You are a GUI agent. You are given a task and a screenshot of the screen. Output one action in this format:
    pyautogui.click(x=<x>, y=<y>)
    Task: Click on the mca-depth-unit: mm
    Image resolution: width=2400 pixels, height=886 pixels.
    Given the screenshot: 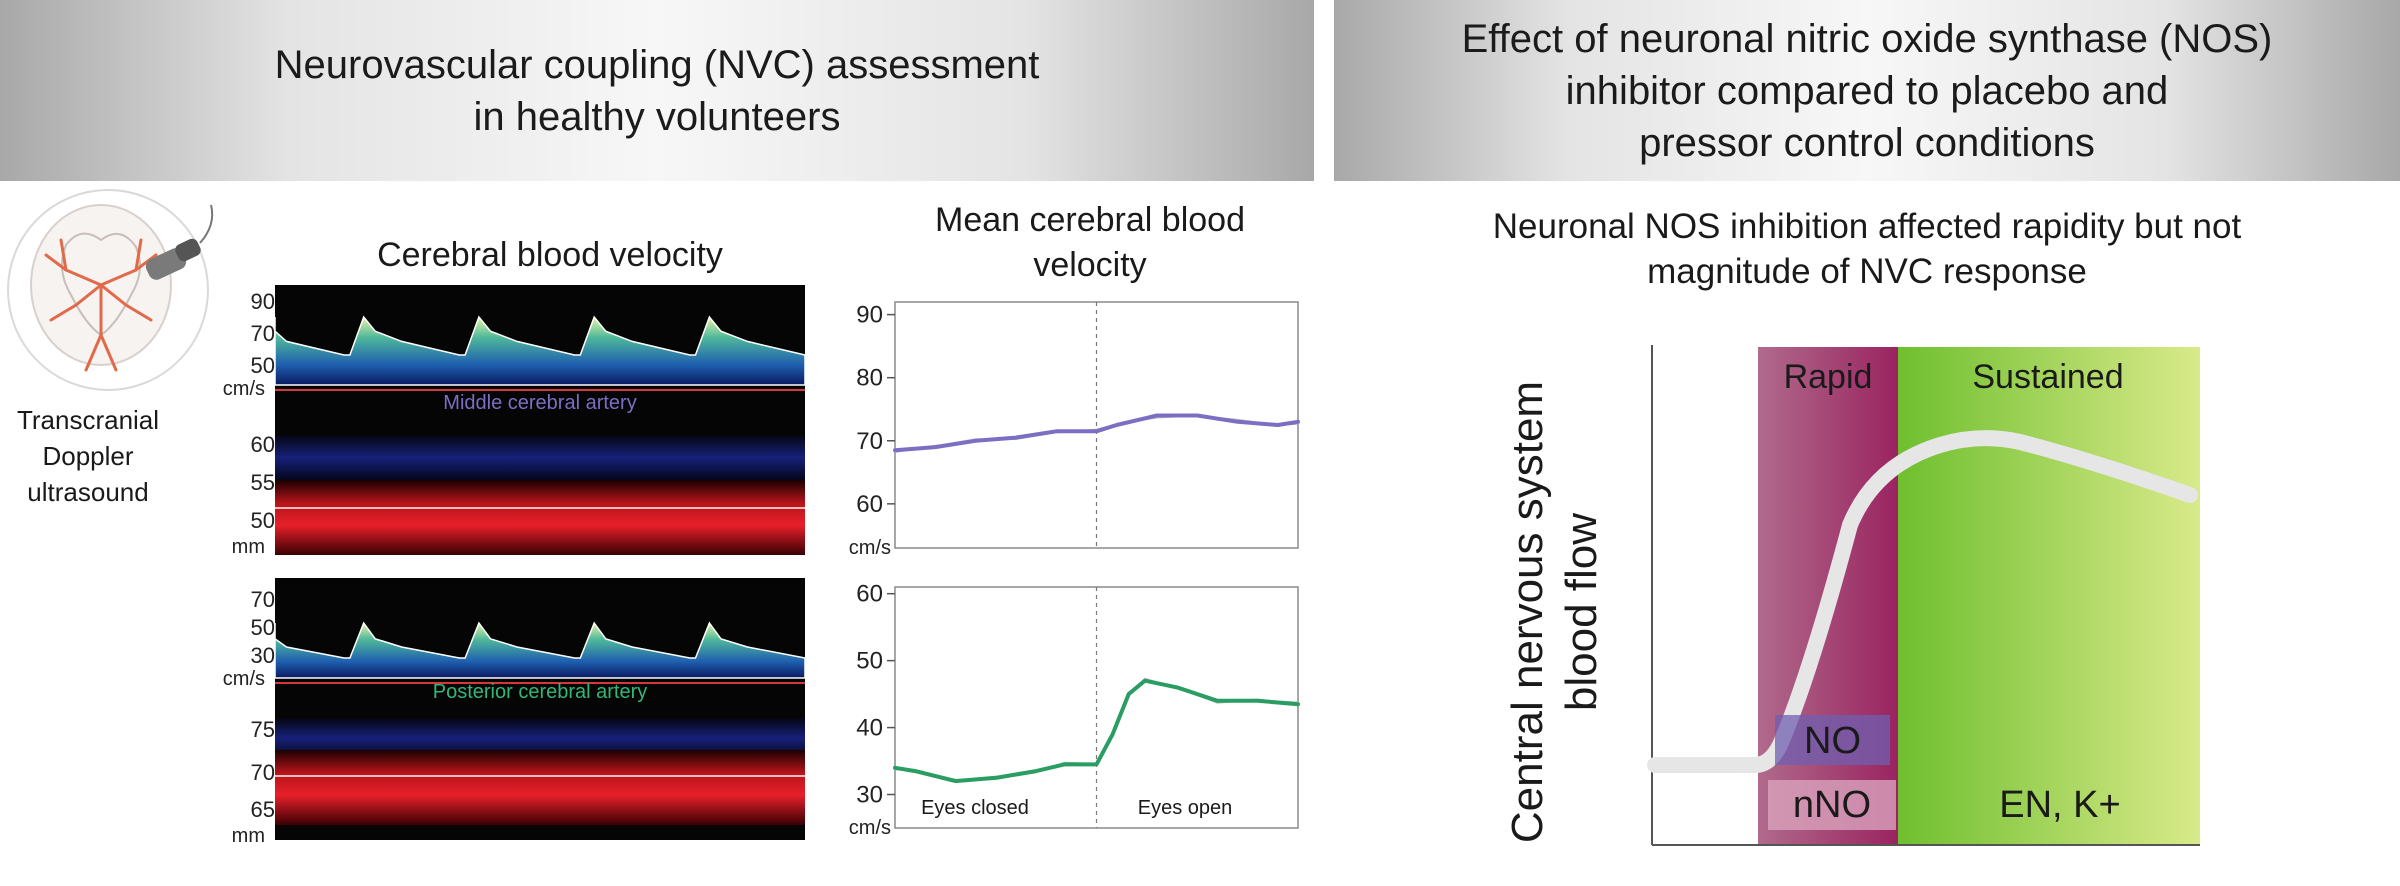 What is the action you would take?
    pyautogui.click(x=248, y=547)
    